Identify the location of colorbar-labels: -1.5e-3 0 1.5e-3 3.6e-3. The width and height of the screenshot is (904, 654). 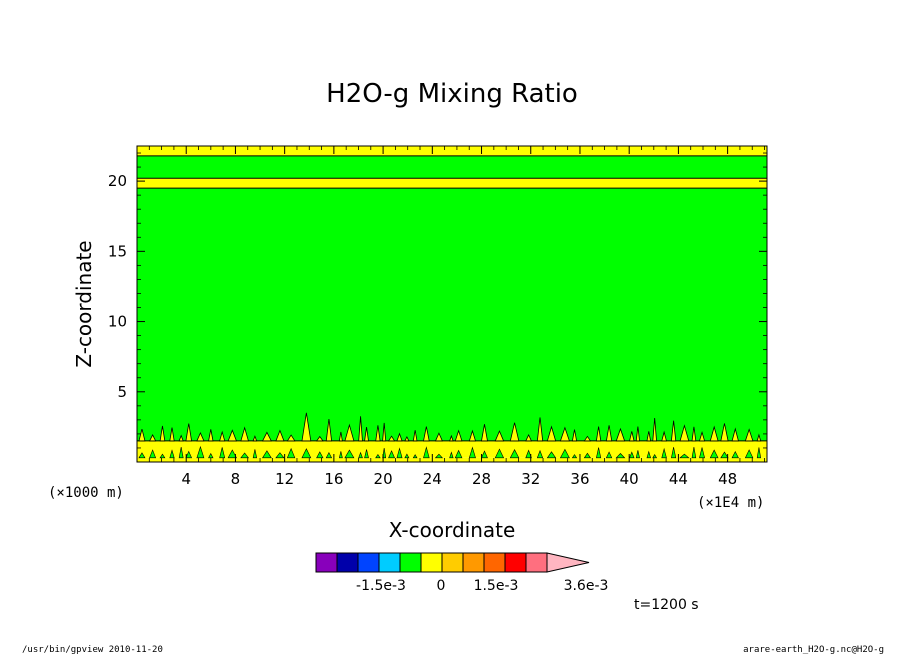
(482, 586).